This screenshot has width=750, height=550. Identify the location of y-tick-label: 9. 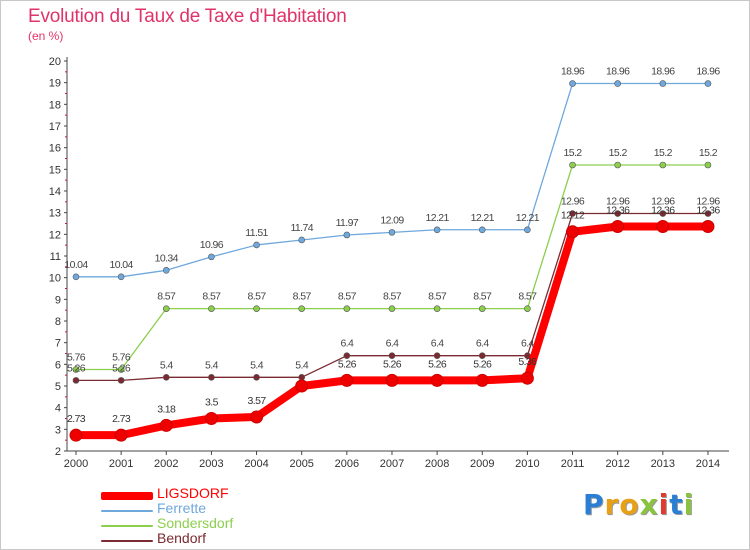
(58, 300).